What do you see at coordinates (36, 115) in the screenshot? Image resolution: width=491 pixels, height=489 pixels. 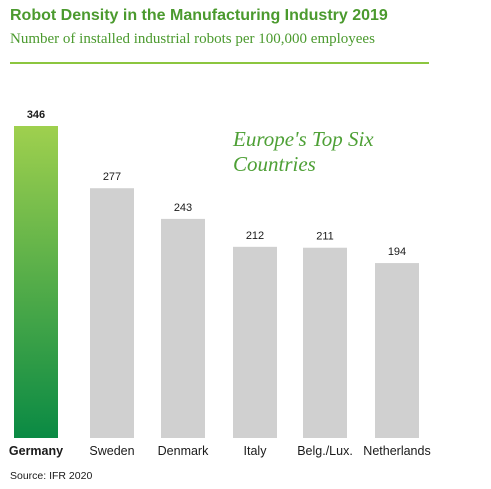 I see `value-label-germany: 346` at bounding box center [36, 115].